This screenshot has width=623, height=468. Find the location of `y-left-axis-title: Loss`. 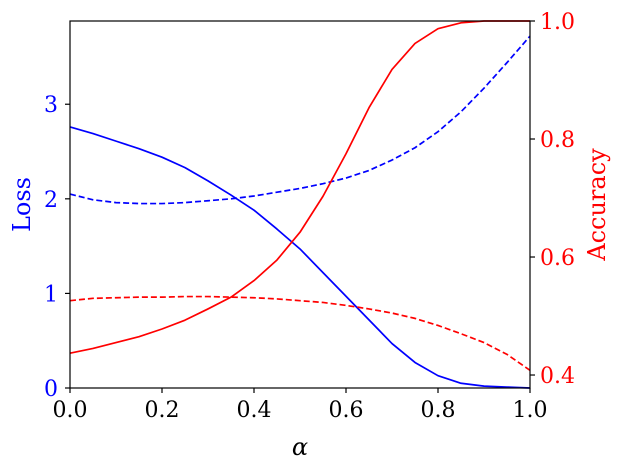

y-left-axis-title: Loss is located at coordinates (22, 204).